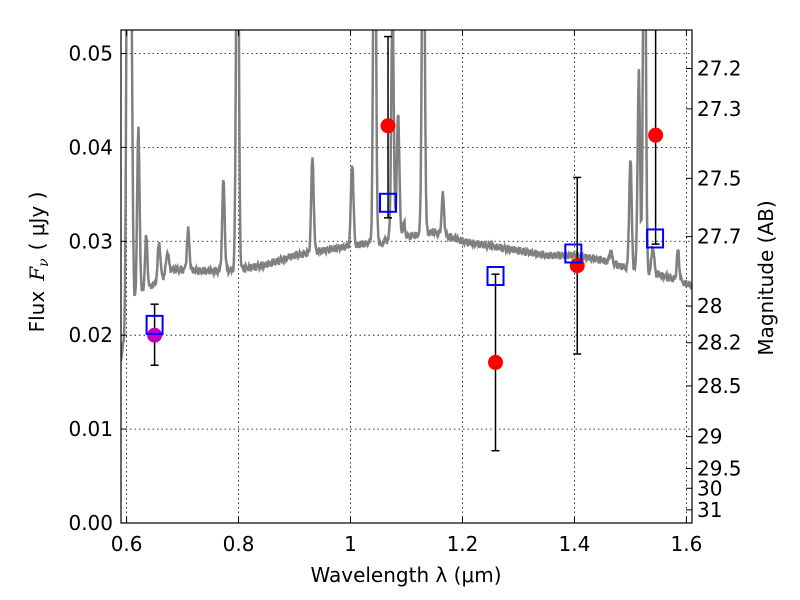  What do you see at coordinates (719, 237) in the screenshot?
I see `y2-tick-label: 27.7` at bounding box center [719, 237].